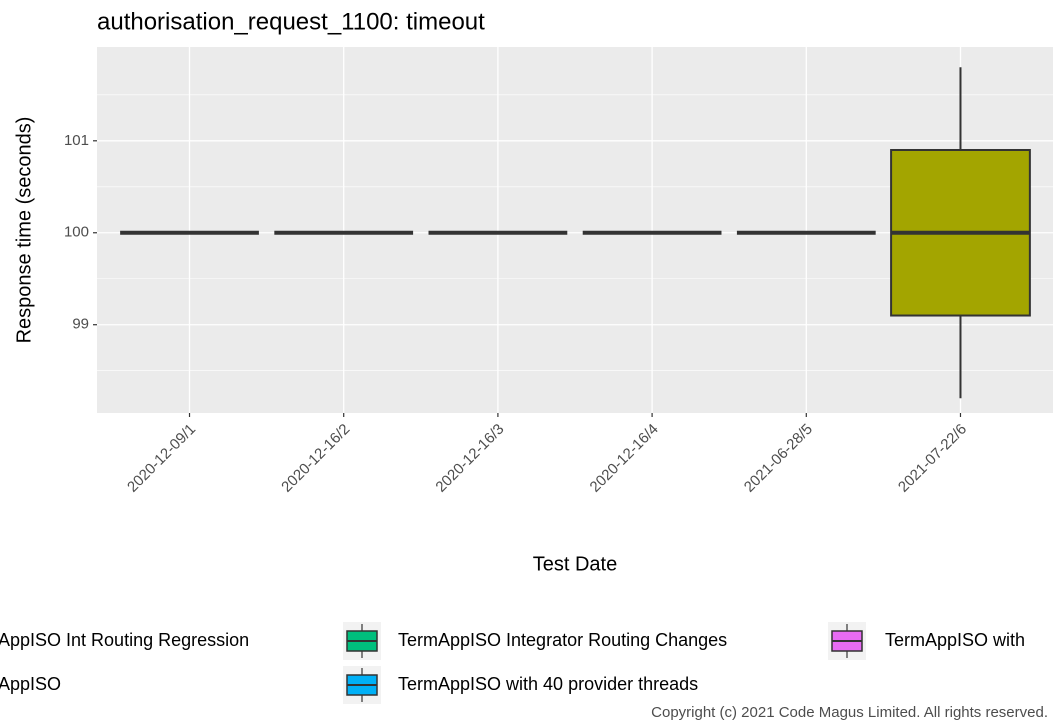 Image resolution: width=1055 pixels, height=725 pixels. I want to click on x-tick-label: 2020-12-16/2, so click(315, 458).